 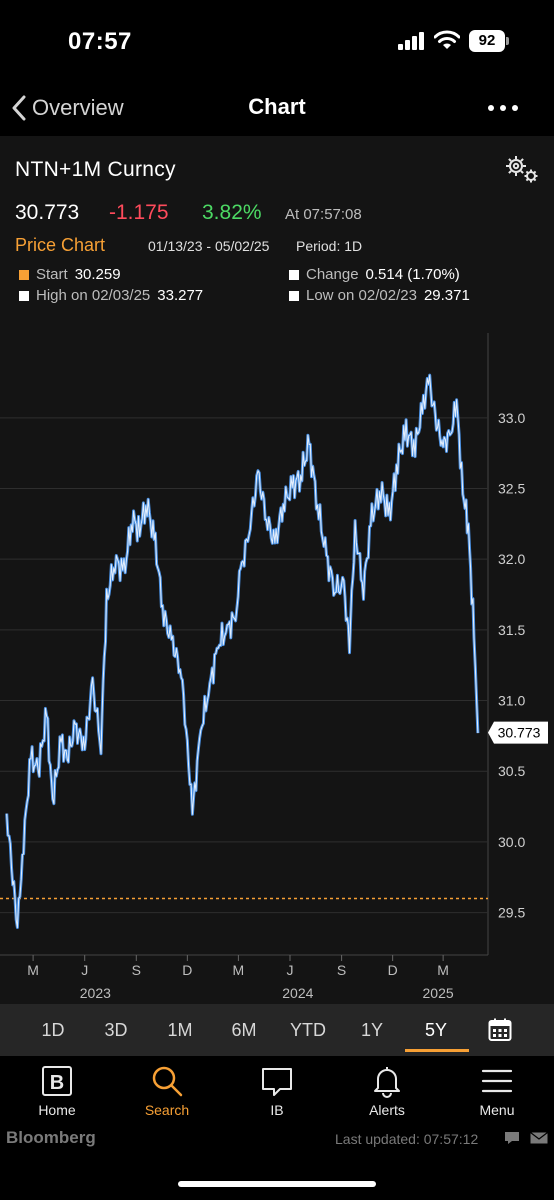 I want to click on low-marker-icon, so click(x=294, y=295).